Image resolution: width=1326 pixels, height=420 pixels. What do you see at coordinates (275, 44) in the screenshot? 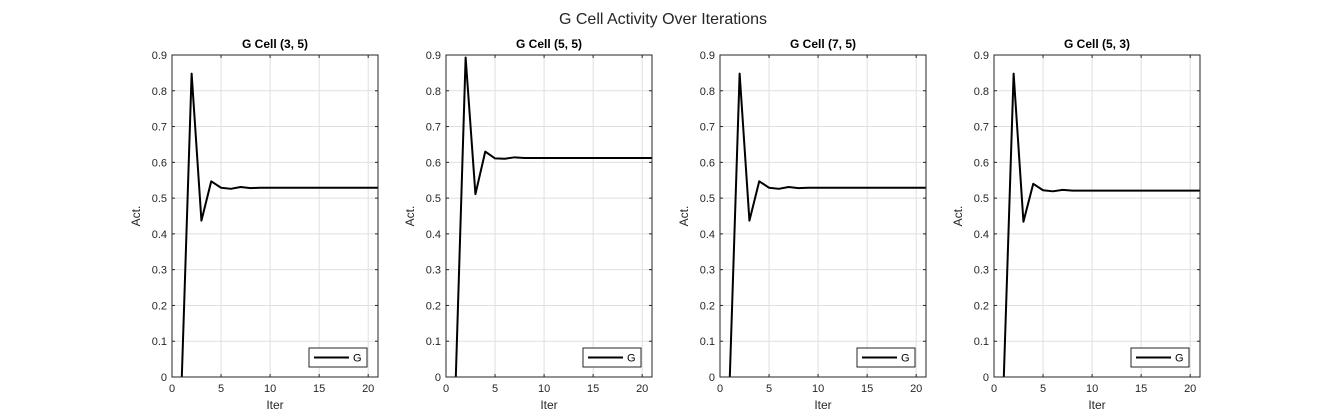
I see `subplot-title: G Cell (3, 5)` at bounding box center [275, 44].